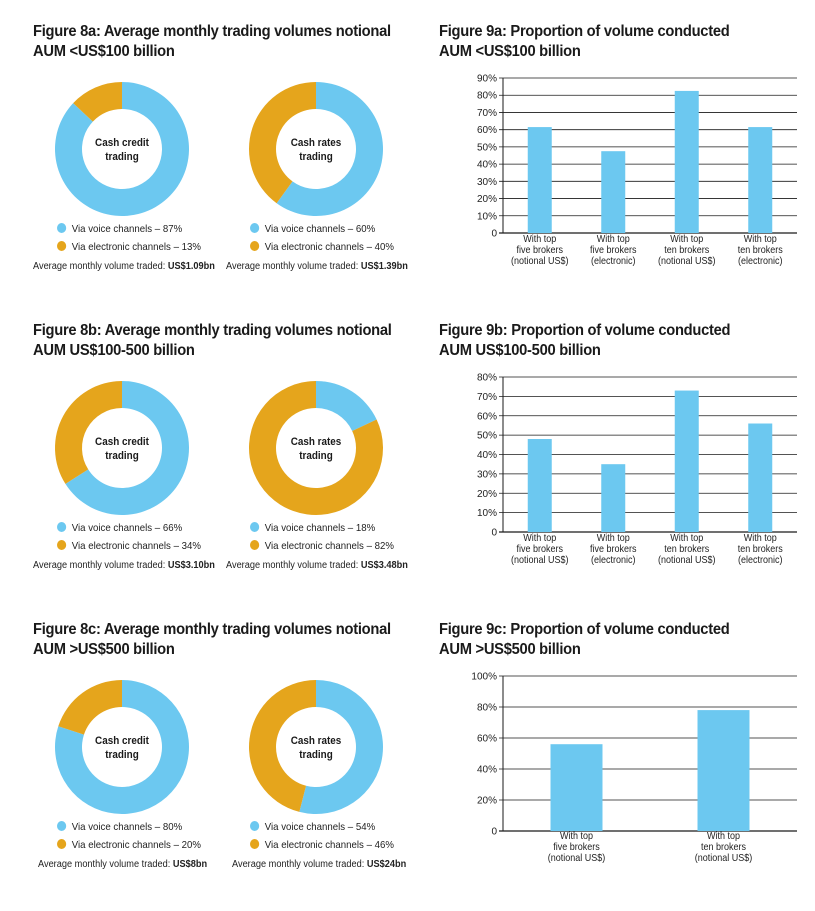 The width and height of the screenshot is (815, 911). What do you see at coordinates (322, 845) in the screenshot?
I see `legend-electronic: Via electronic channels – 46%` at bounding box center [322, 845].